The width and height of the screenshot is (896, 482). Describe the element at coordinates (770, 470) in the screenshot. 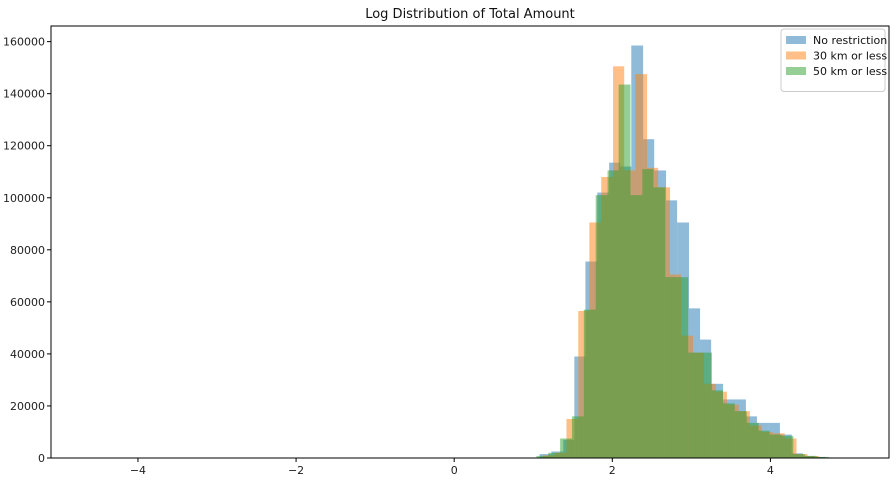

I see `x-tick-label: 4` at that location.